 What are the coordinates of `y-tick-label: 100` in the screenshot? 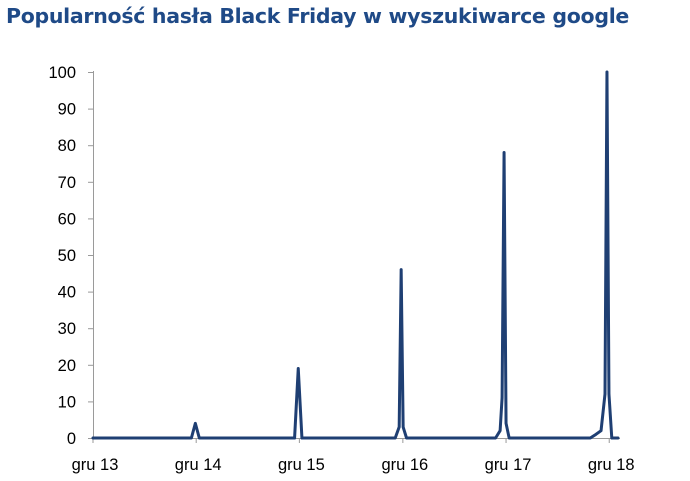 It's located at (62, 73).